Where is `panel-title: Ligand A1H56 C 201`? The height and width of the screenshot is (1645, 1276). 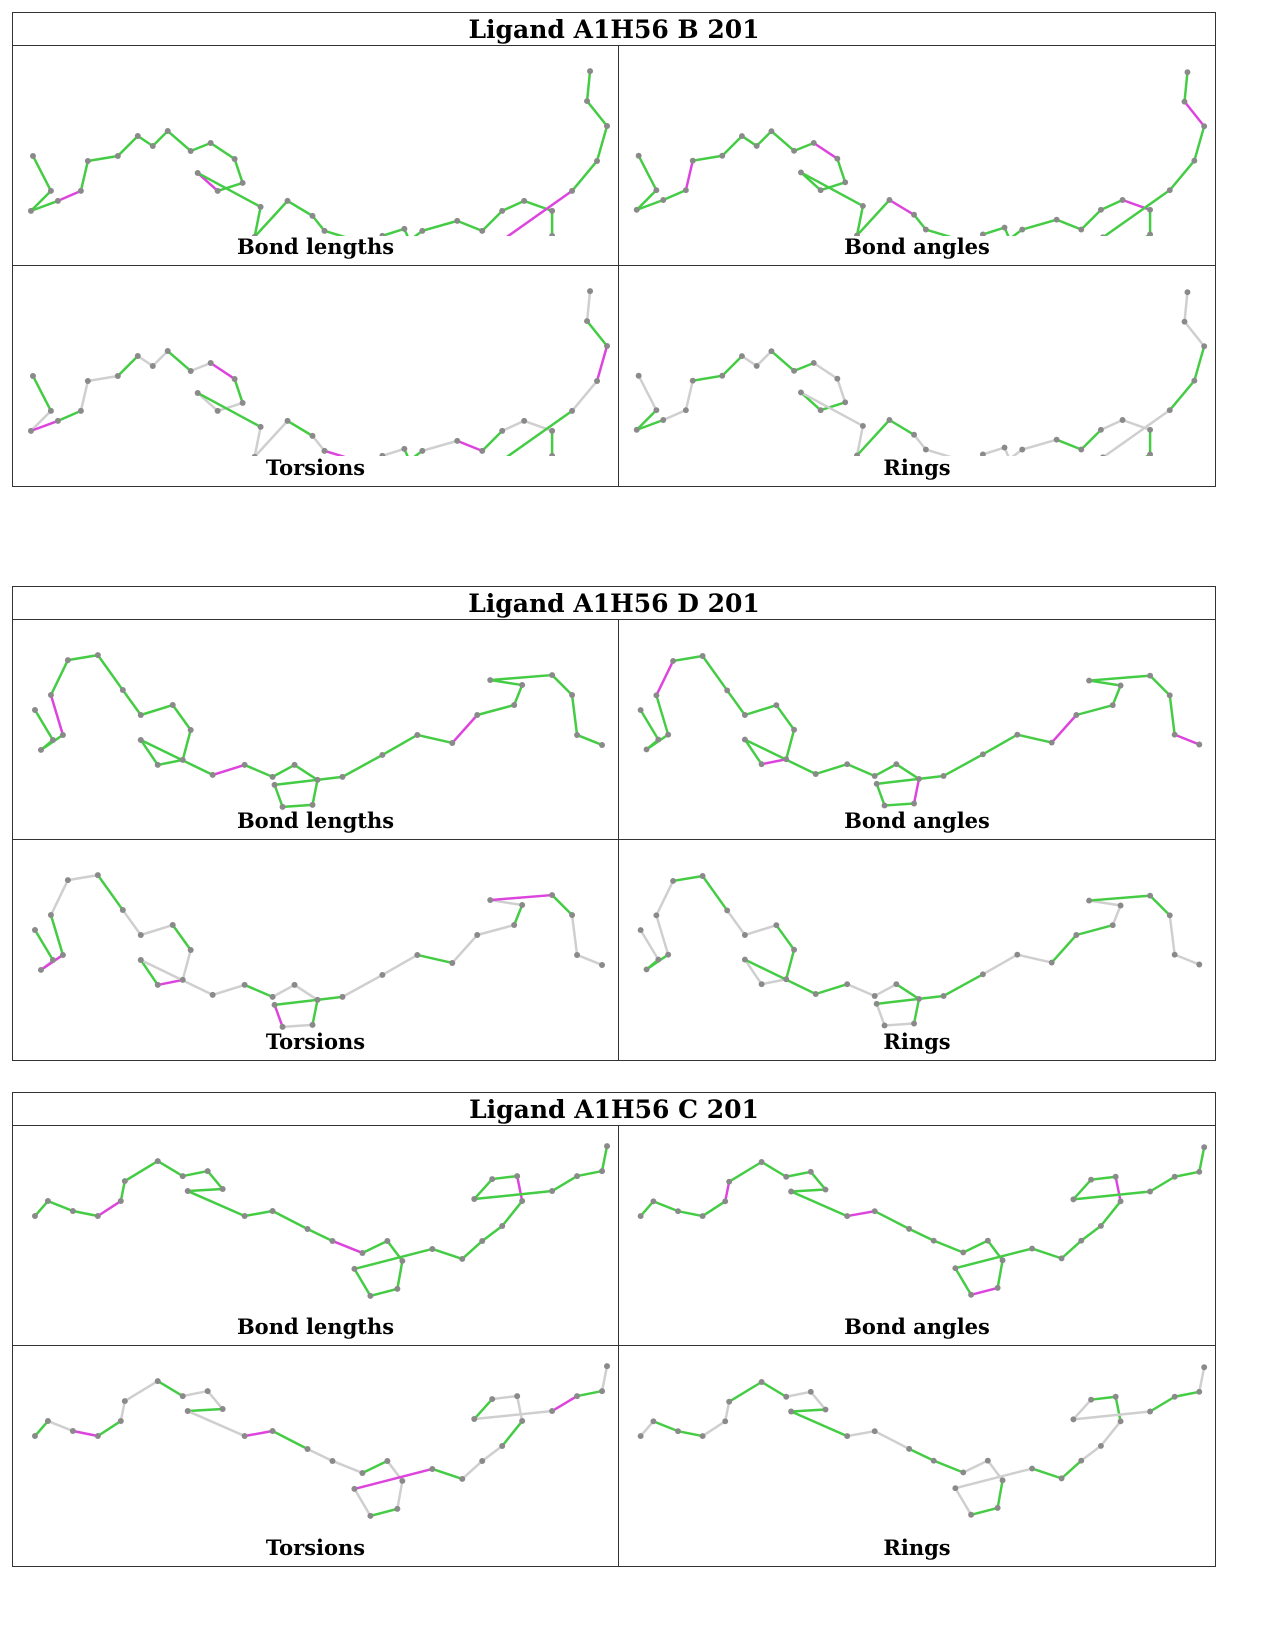 panel-title: Ligand A1H56 C 201 is located at coordinates (614, 1109).